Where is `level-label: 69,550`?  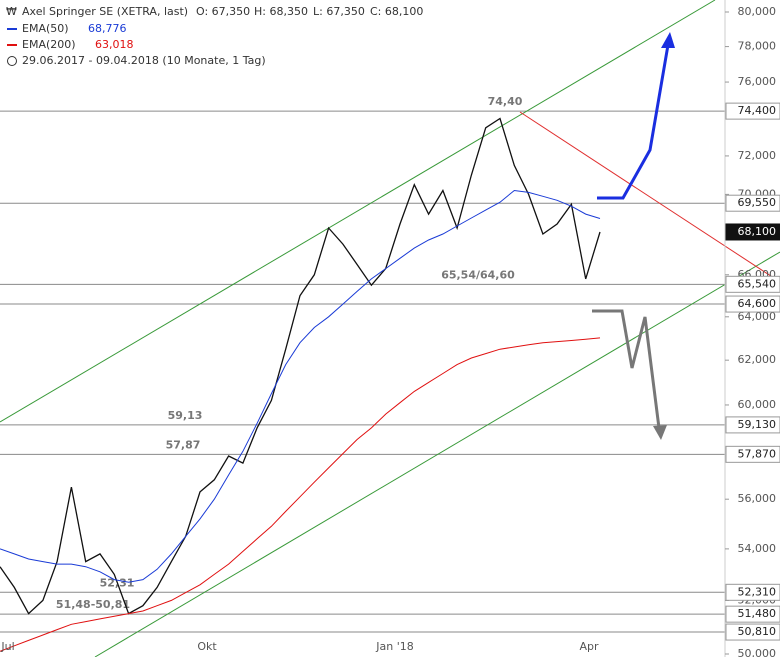
level-label: 69,550 is located at coordinates (757, 202).